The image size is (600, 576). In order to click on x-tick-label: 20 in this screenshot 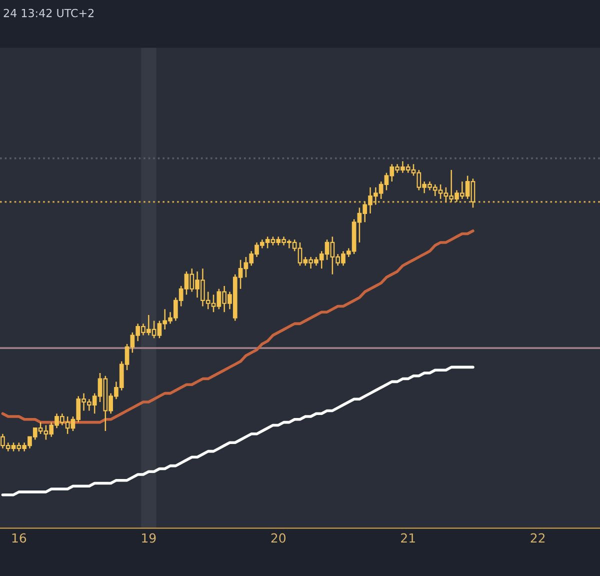, I will do `click(278, 538)`.